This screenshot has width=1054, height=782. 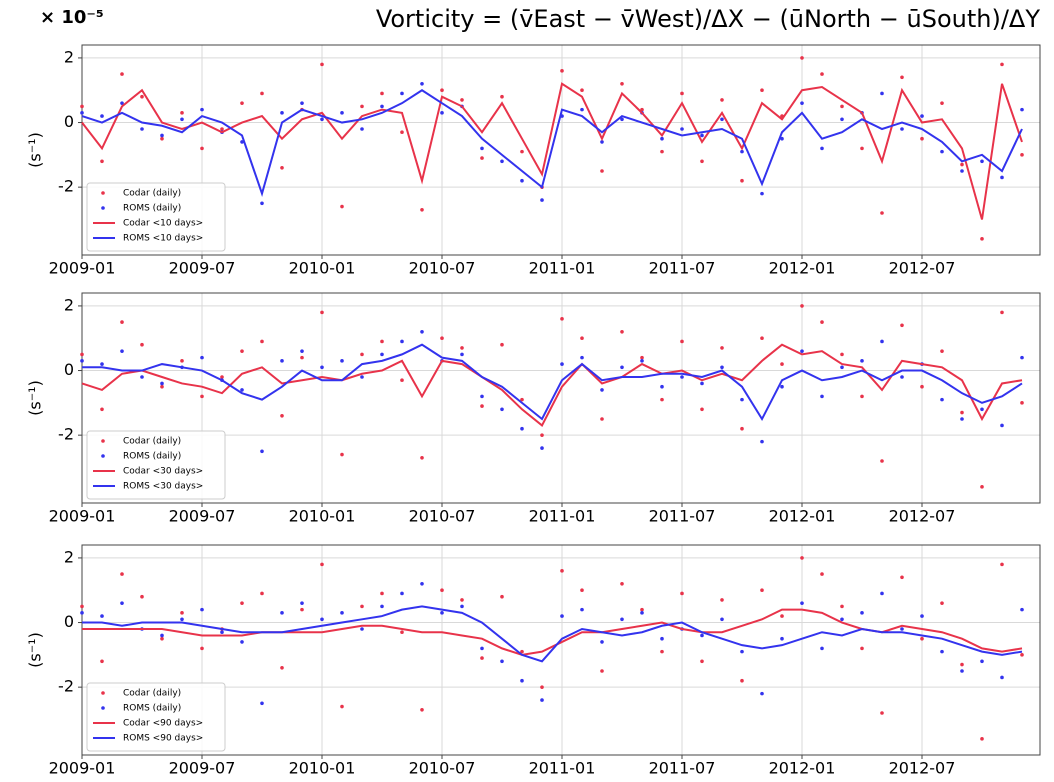 I want to click on legend-label: Codar <30 days>, so click(x=163, y=472).